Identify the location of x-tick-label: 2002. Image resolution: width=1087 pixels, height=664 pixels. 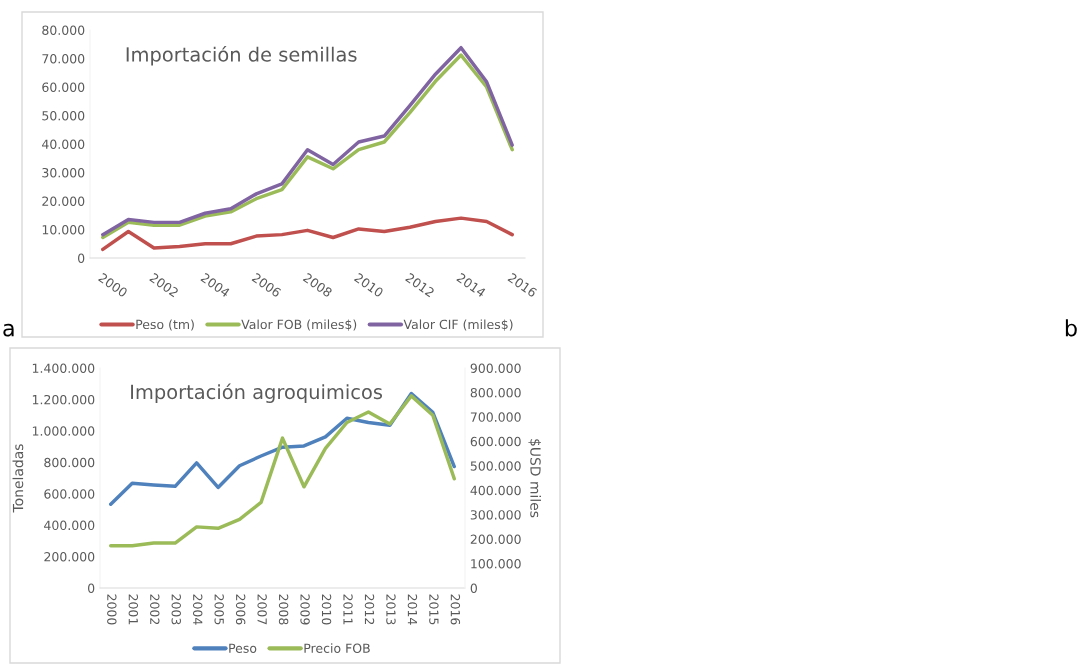
(155, 609).